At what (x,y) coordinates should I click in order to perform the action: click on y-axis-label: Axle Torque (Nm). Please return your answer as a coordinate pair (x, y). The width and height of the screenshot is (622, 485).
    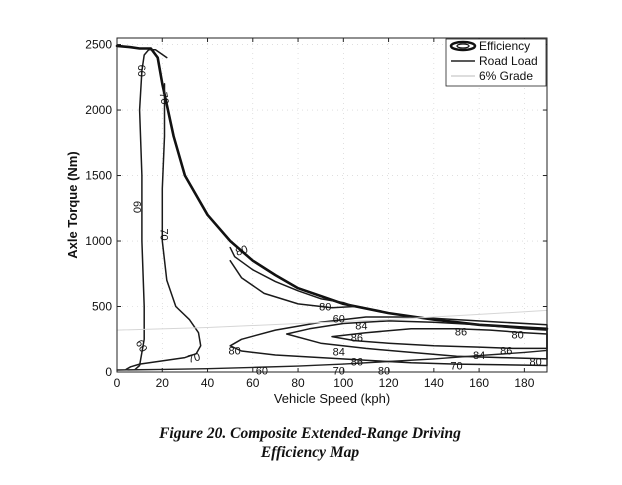
    Looking at the image, I should click on (72, 204).